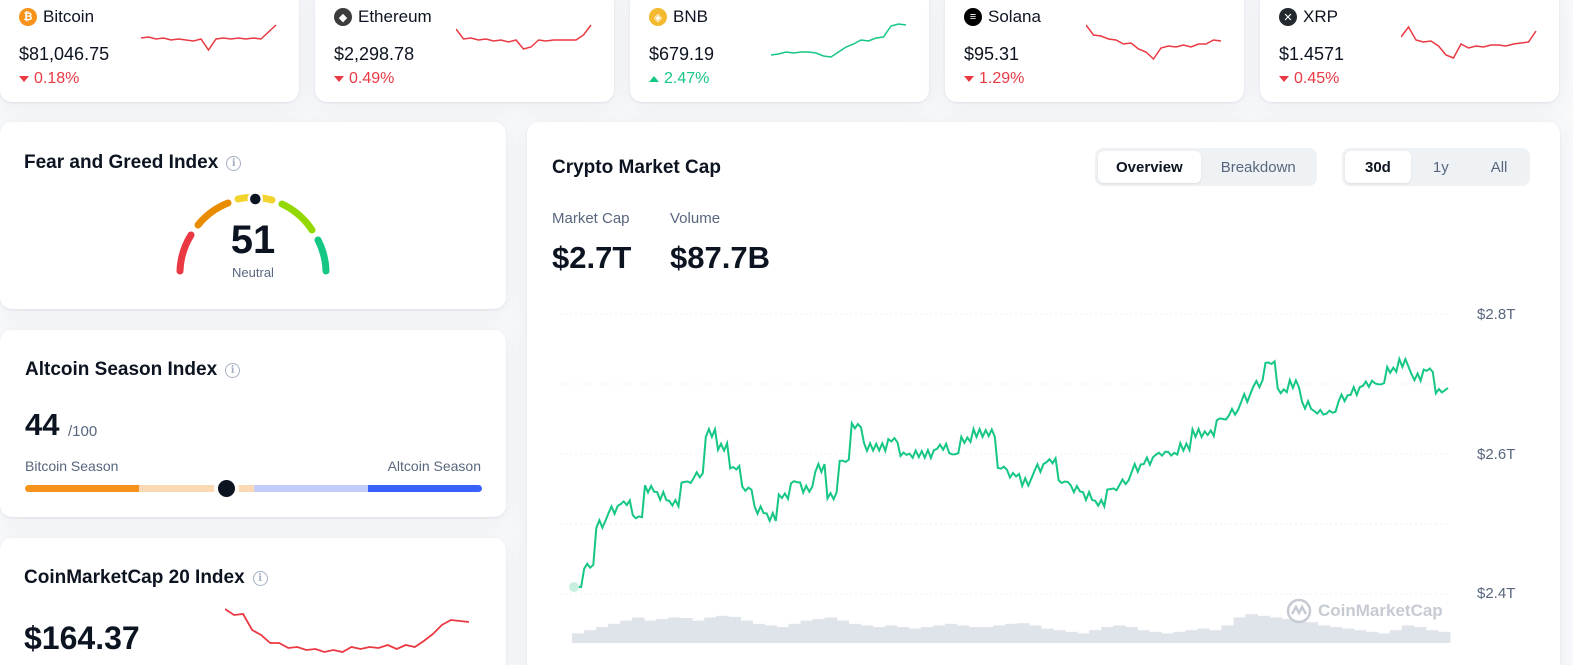  What do you see at coordinates (1002, 17) in the screenshot?
I see `coin-header: ≡ Solana` at bounding box center [1002, 17].